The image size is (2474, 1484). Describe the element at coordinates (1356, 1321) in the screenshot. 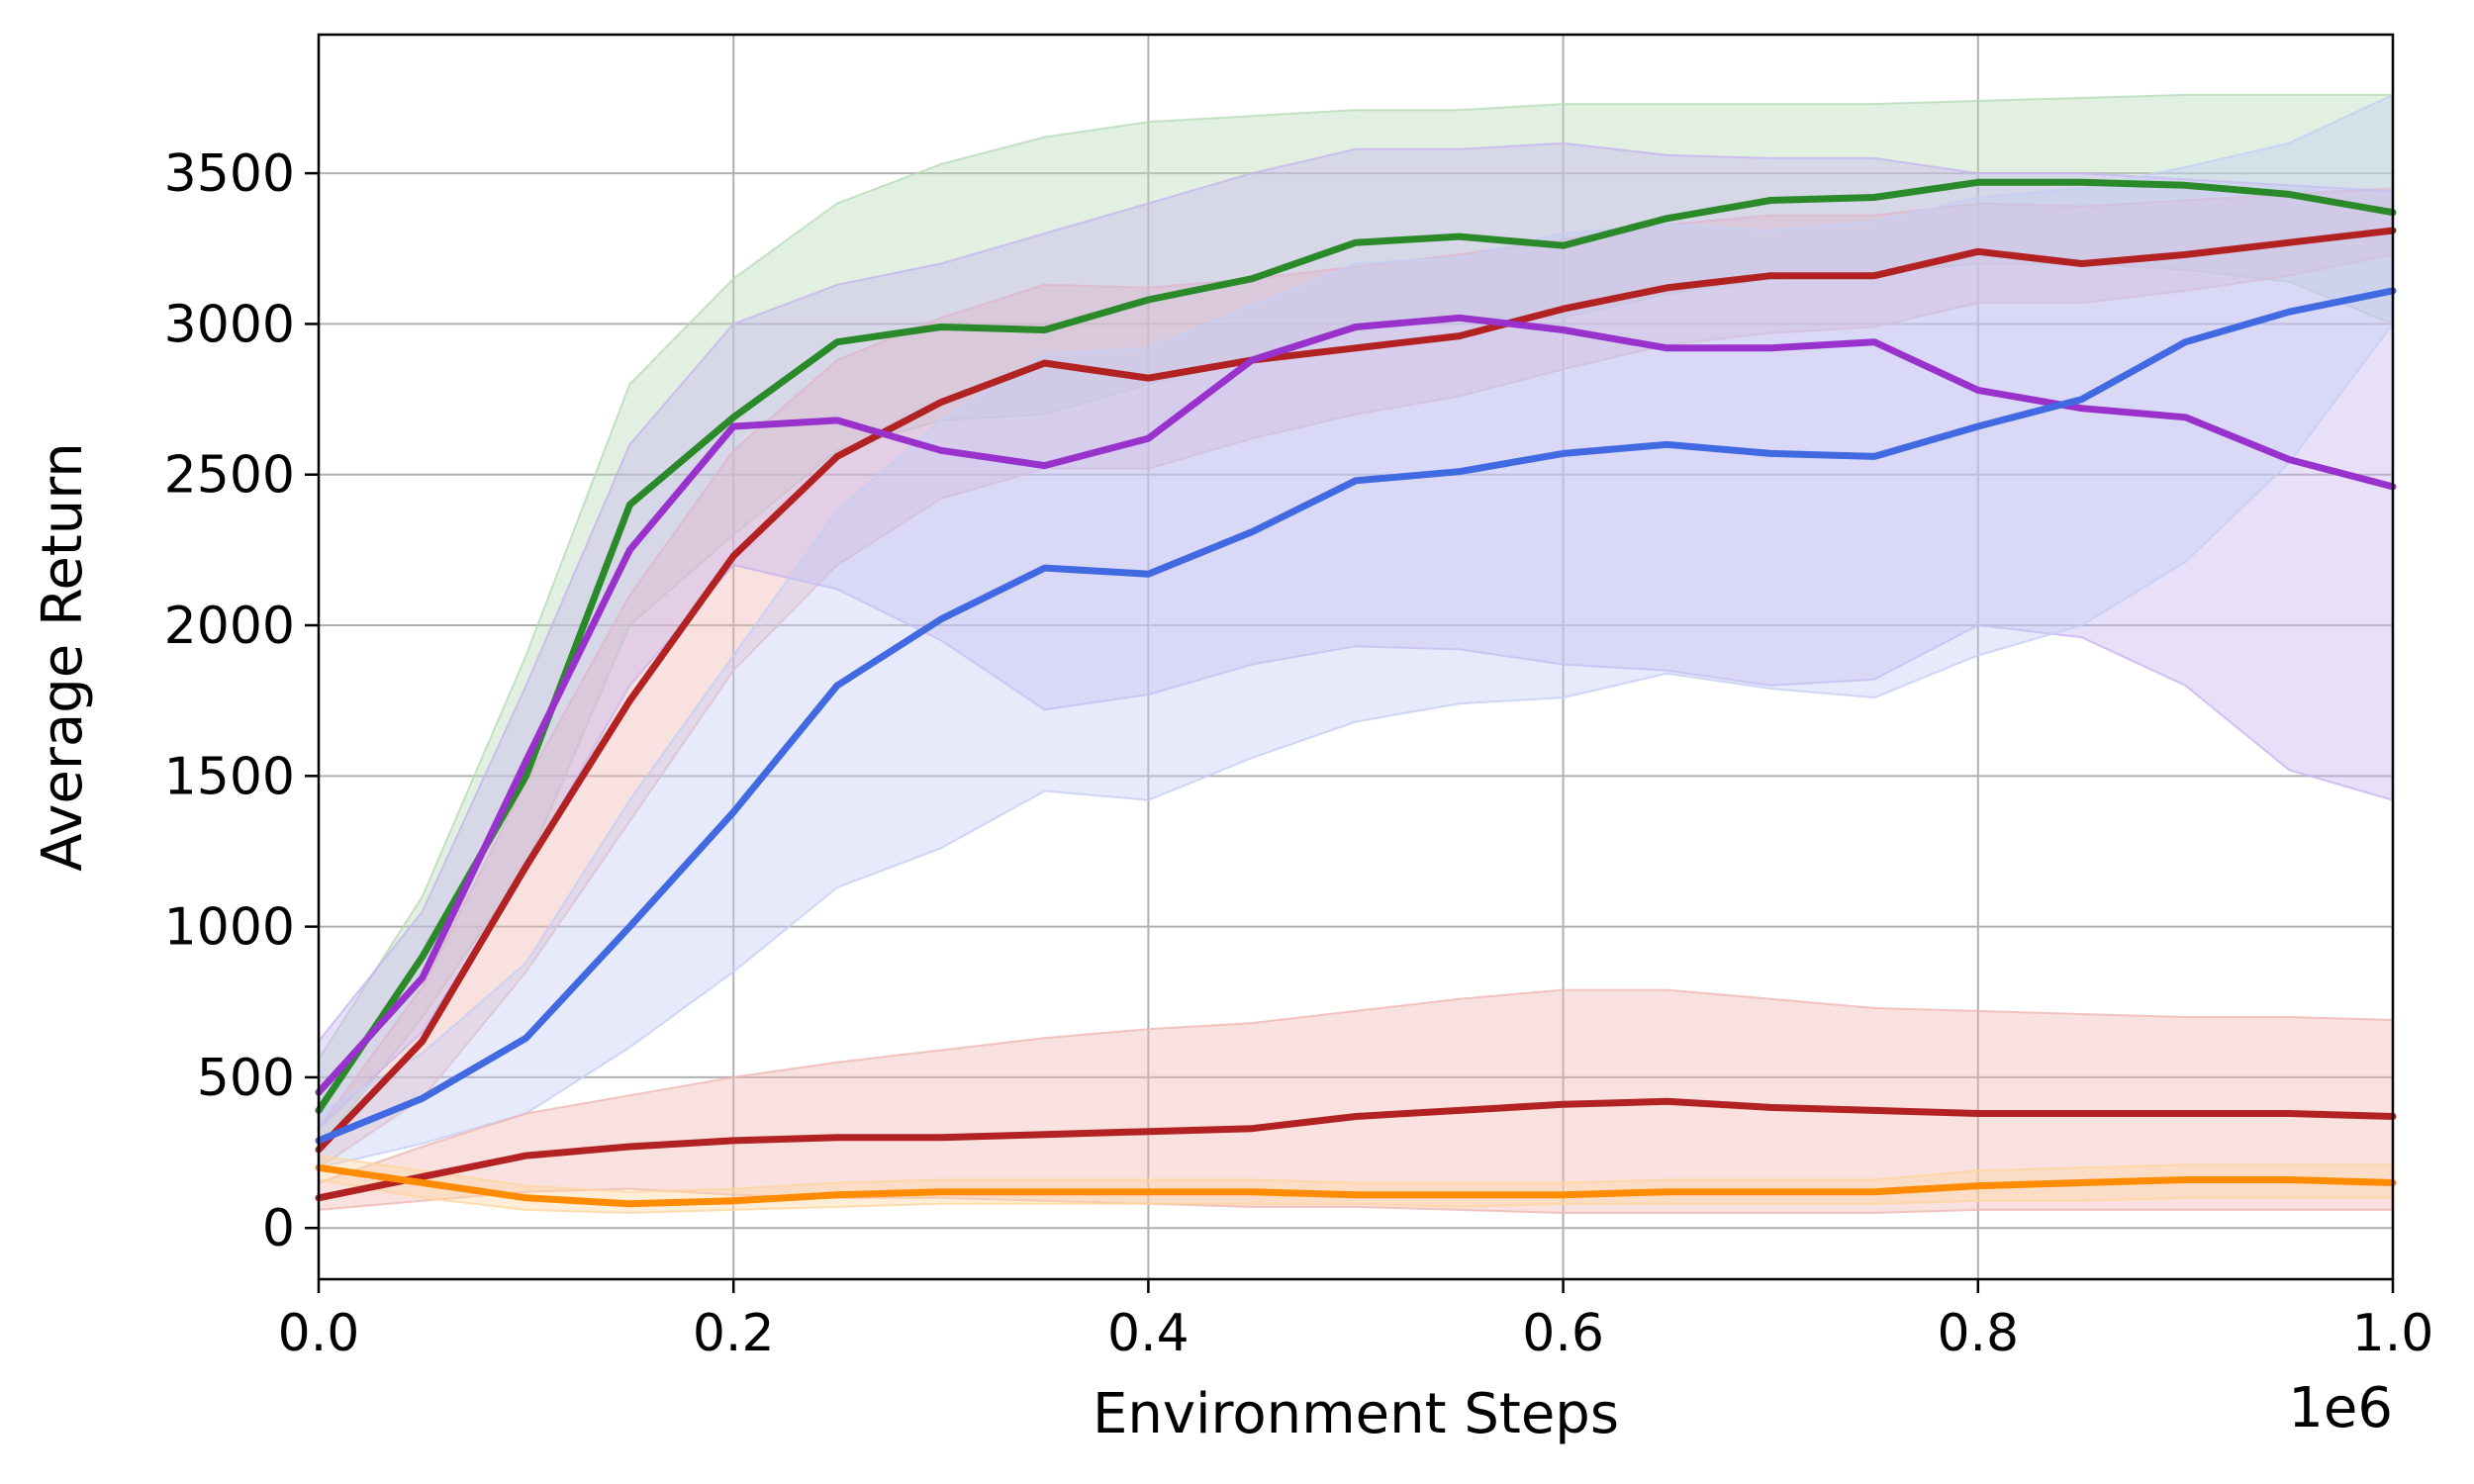

I see `x-axis-ticks: 0.0 0.2 0.4 0.6 0.8 1.0` at that location.